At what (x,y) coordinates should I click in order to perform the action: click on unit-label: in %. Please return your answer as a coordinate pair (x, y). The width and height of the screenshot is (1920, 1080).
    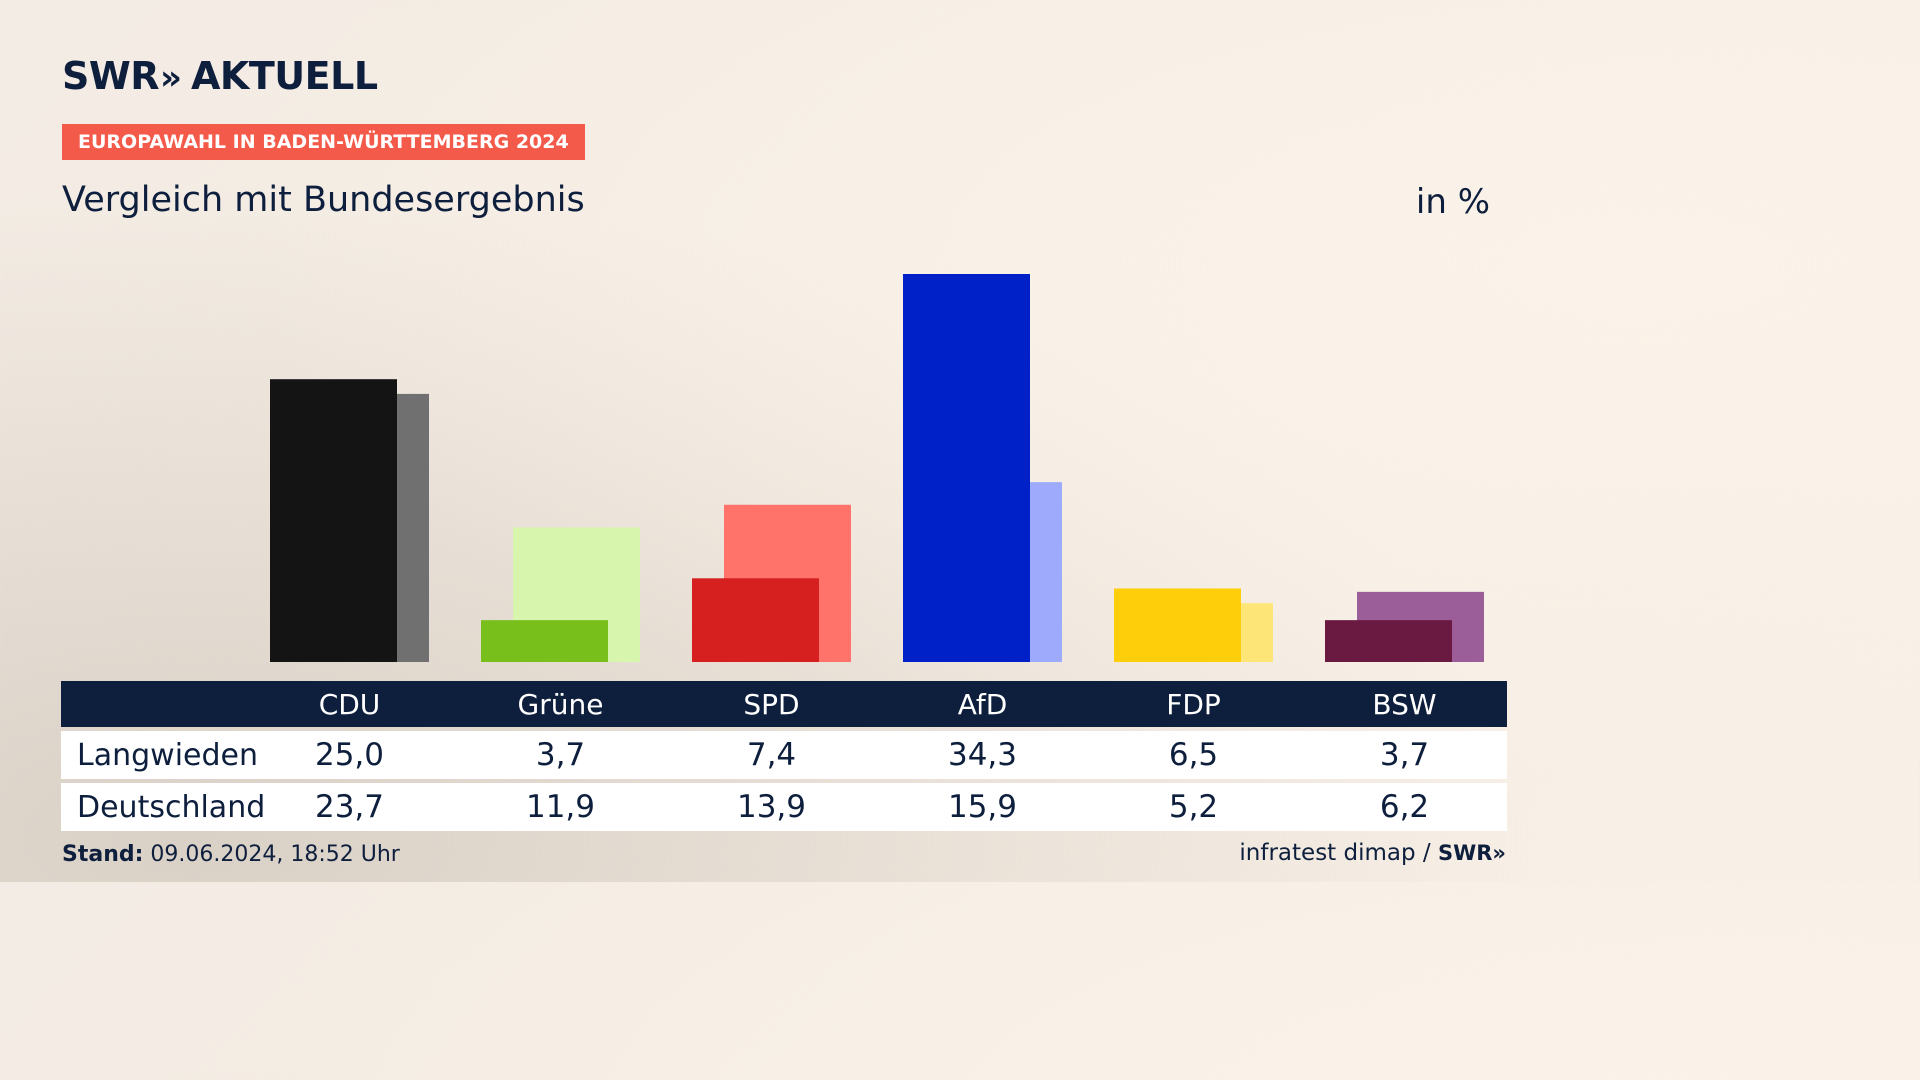
    Looking at the image, I should click on (1452, 202).